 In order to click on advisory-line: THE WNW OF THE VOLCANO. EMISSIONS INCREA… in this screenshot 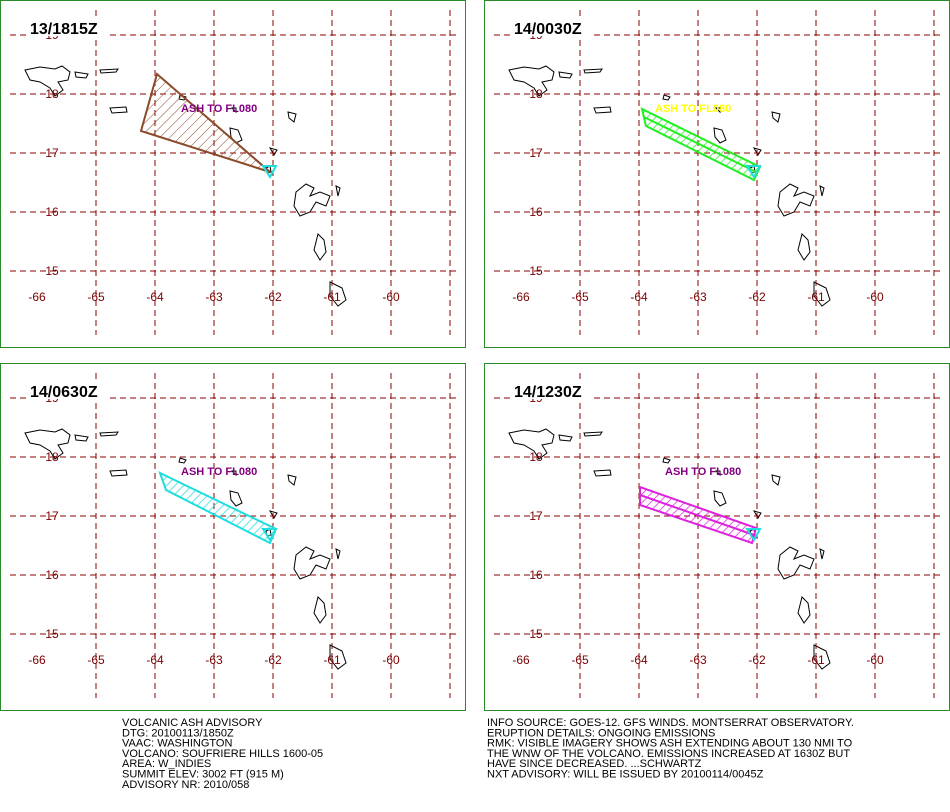, I will do `click(668, 754)`.